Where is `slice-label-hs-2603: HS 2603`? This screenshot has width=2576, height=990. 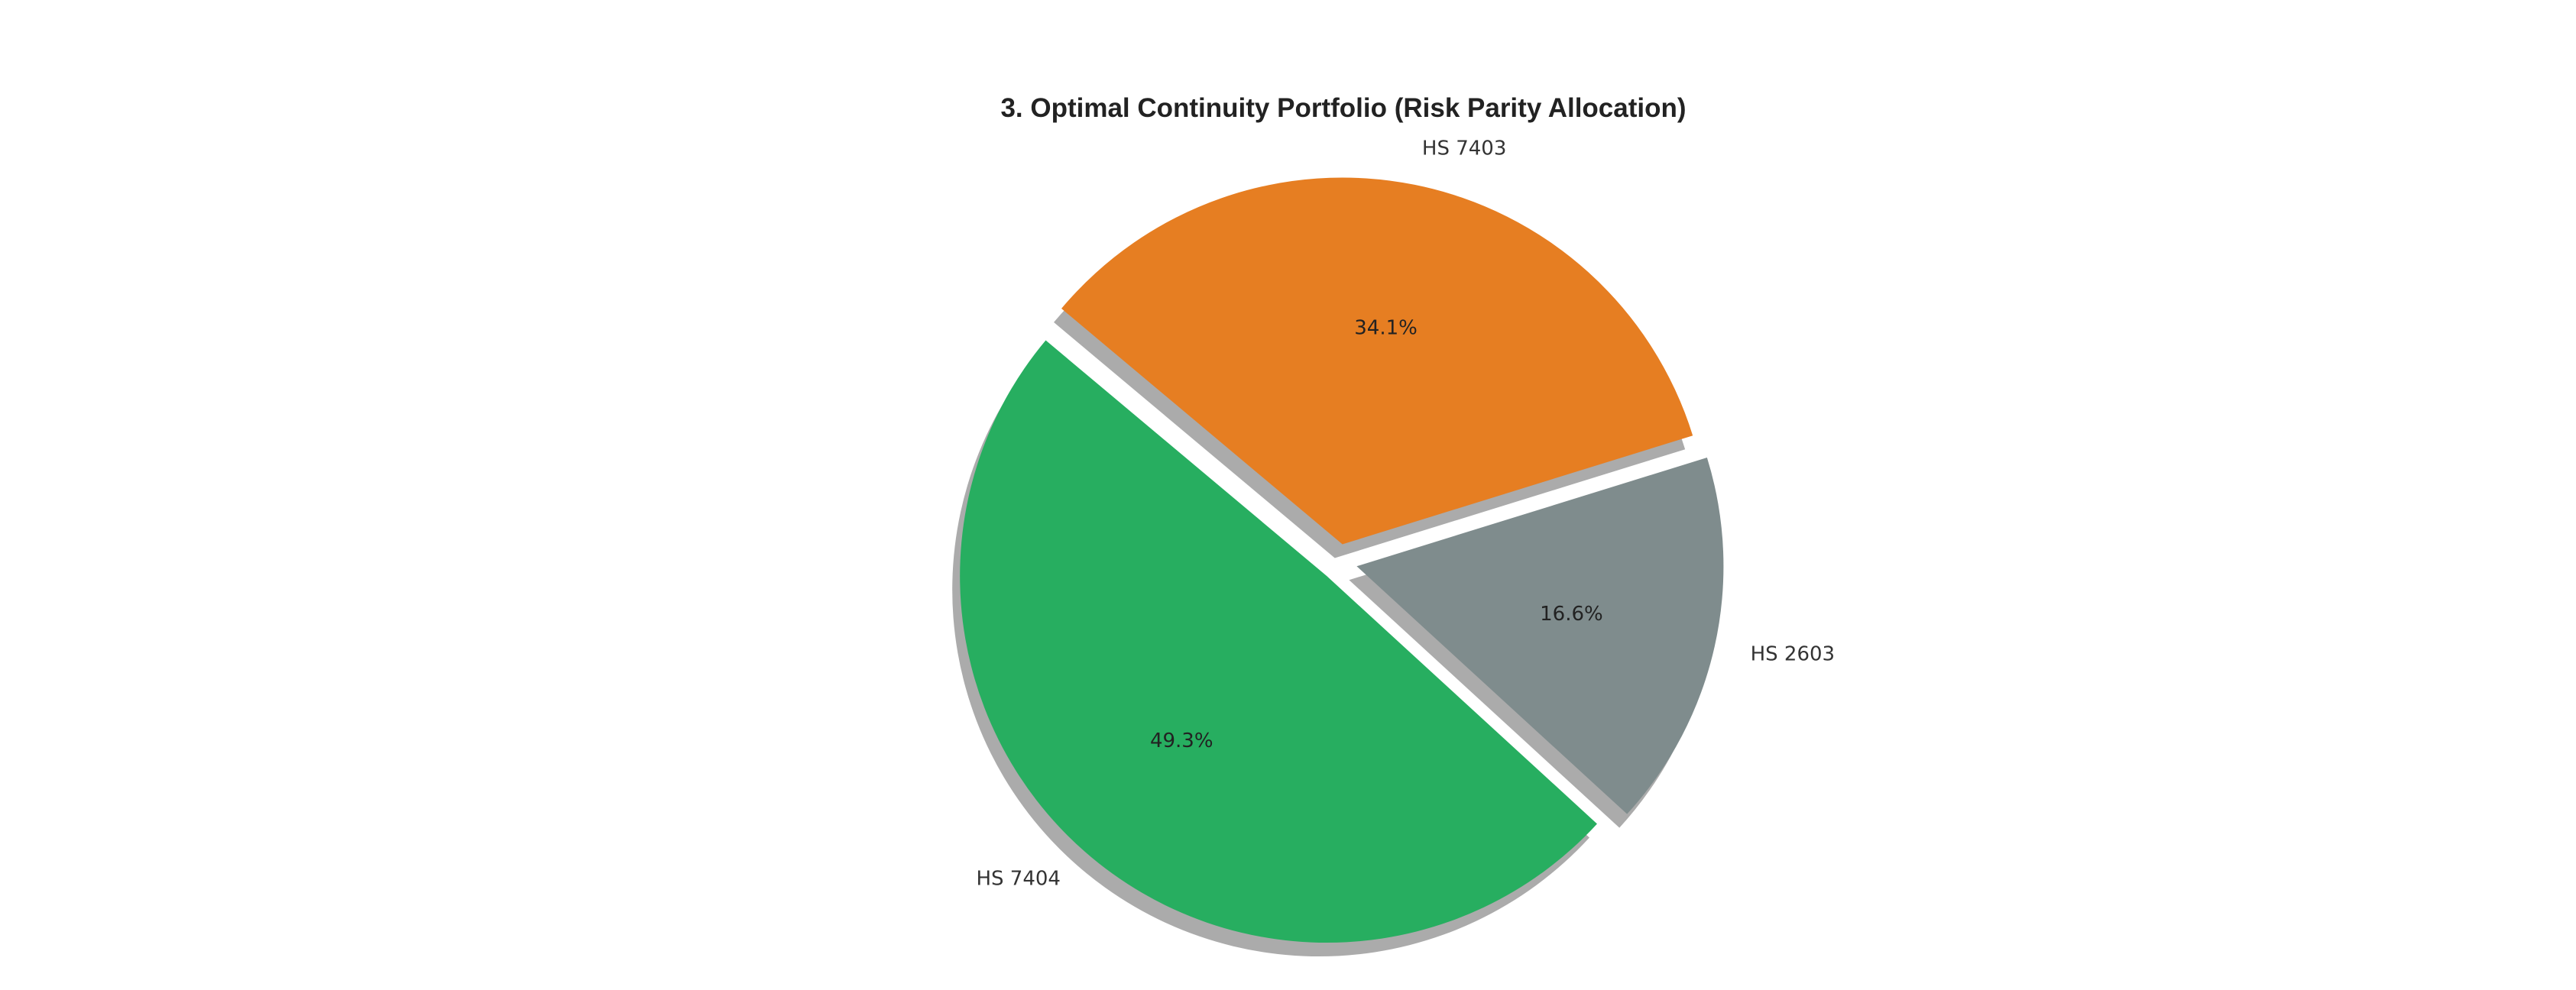
slice-label-hs-2603: HS 2603 is located at coordinates (1794, 653).